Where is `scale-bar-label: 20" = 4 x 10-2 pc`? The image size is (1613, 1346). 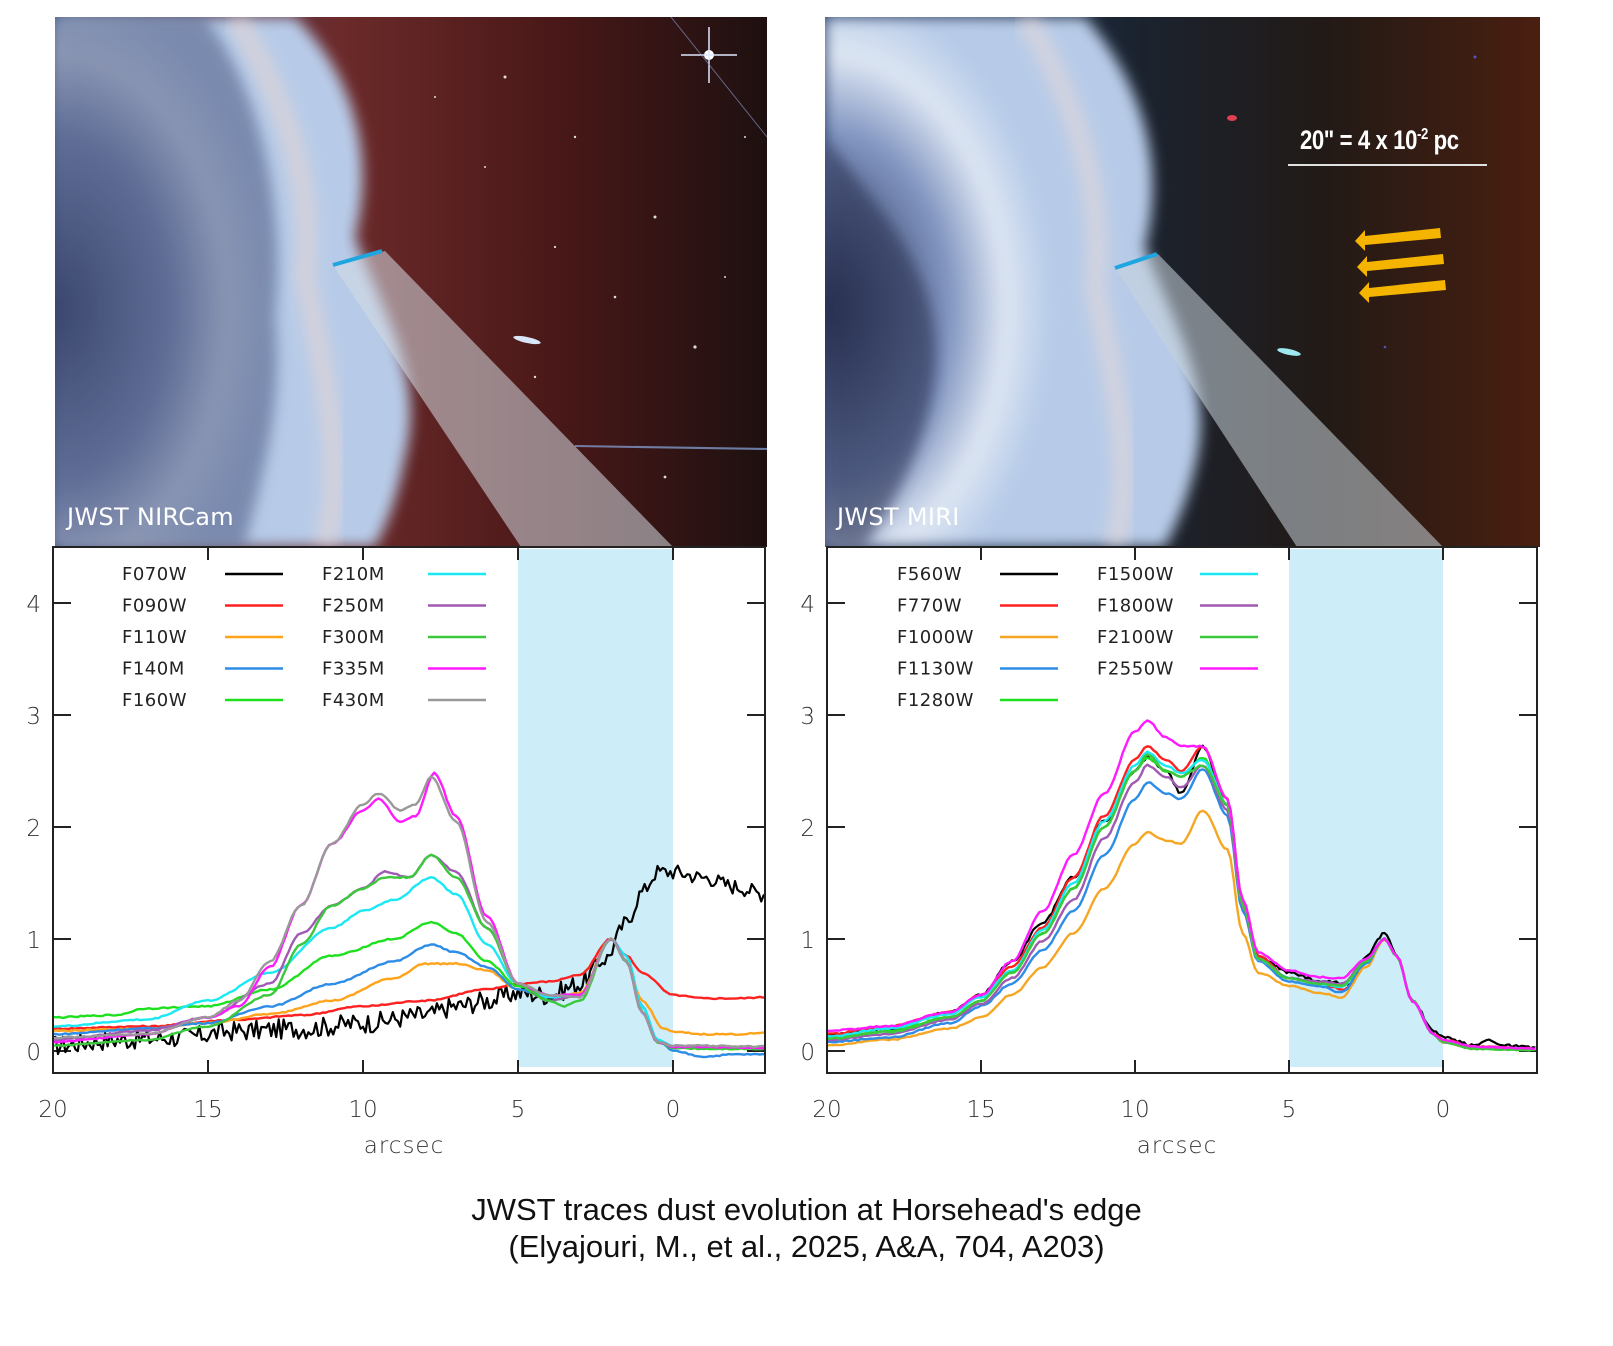
scale-bar-label: 20" = 4 x 10-2 pc is located at coordinates (1379, 140).